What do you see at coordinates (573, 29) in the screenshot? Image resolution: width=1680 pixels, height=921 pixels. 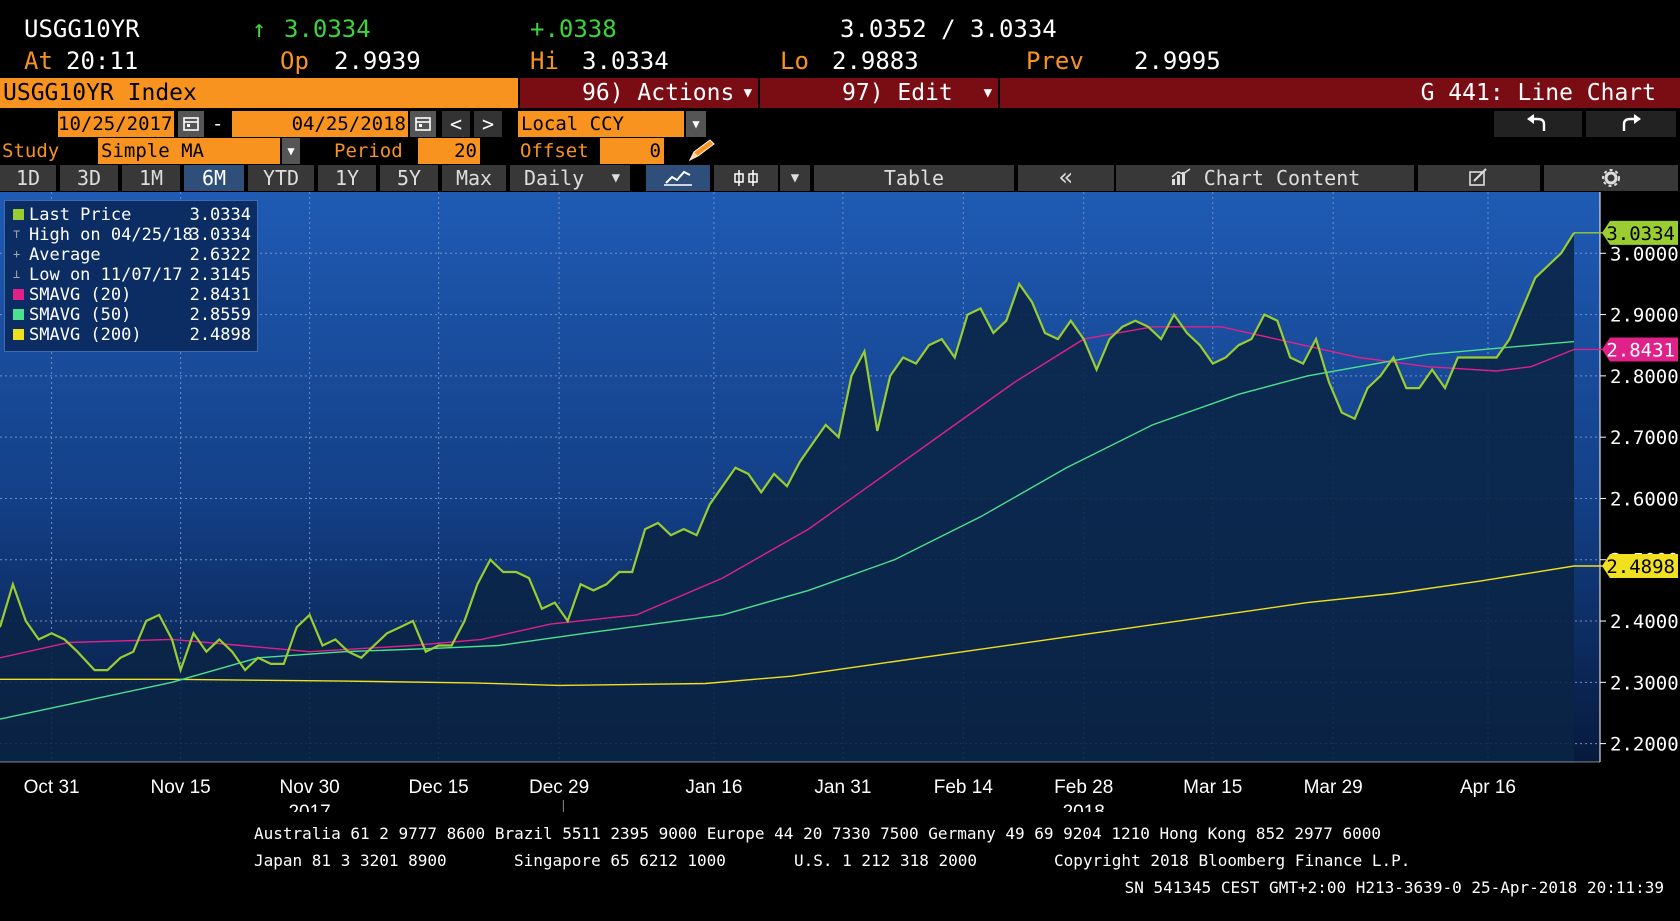 I see `net-change: +.0338` at bounding box center [573, 29].